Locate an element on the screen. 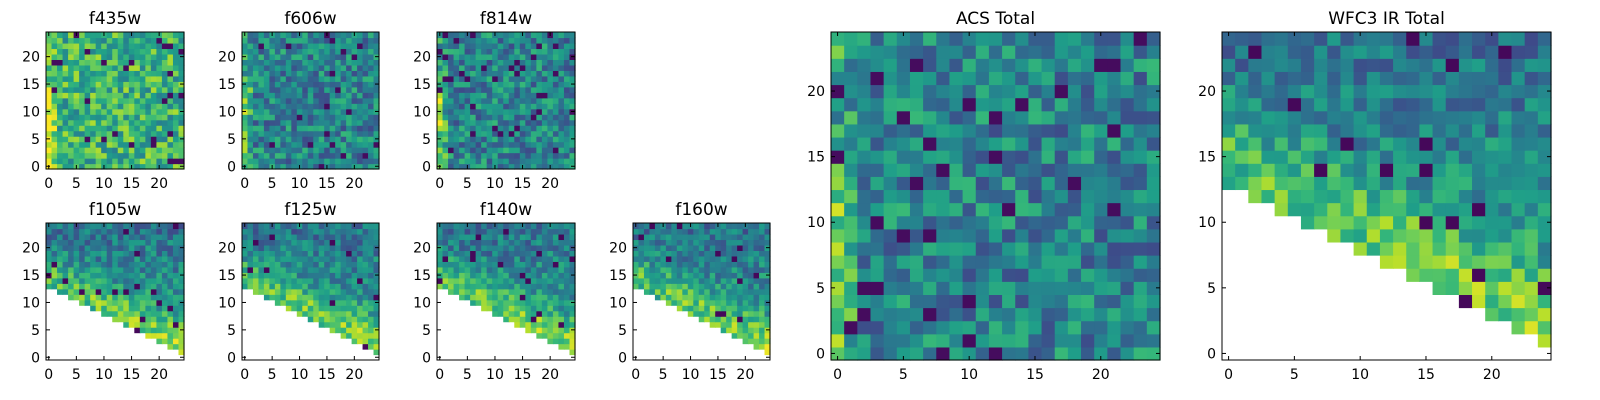 The height and width of the screenshot is (400, 1600). y-tick-label: 10 is located at coordinates (422, 303).